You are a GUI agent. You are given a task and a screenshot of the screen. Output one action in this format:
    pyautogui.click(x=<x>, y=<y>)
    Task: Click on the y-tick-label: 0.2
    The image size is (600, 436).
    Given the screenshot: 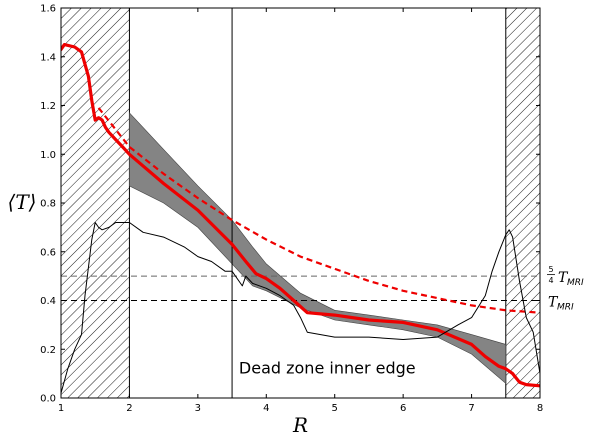 What is the action you would take?
    pyautogui.click(x=48, y=350)
    